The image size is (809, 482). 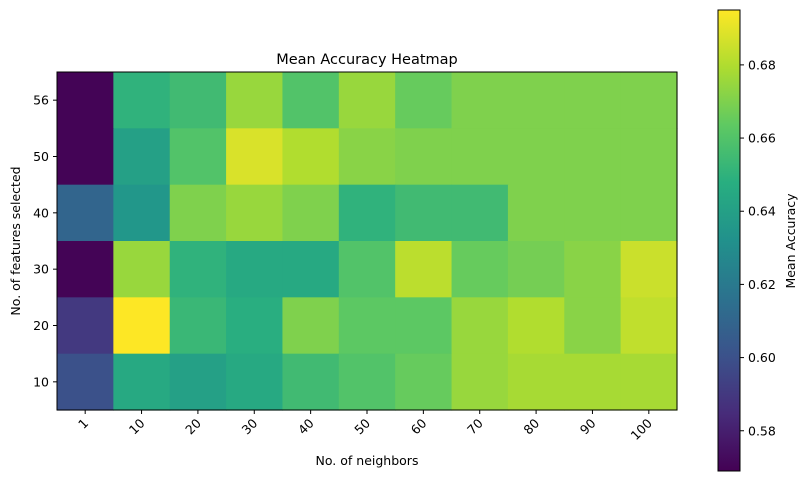 I want to click on x-tick-label: 10, so click(x=137, y=426).